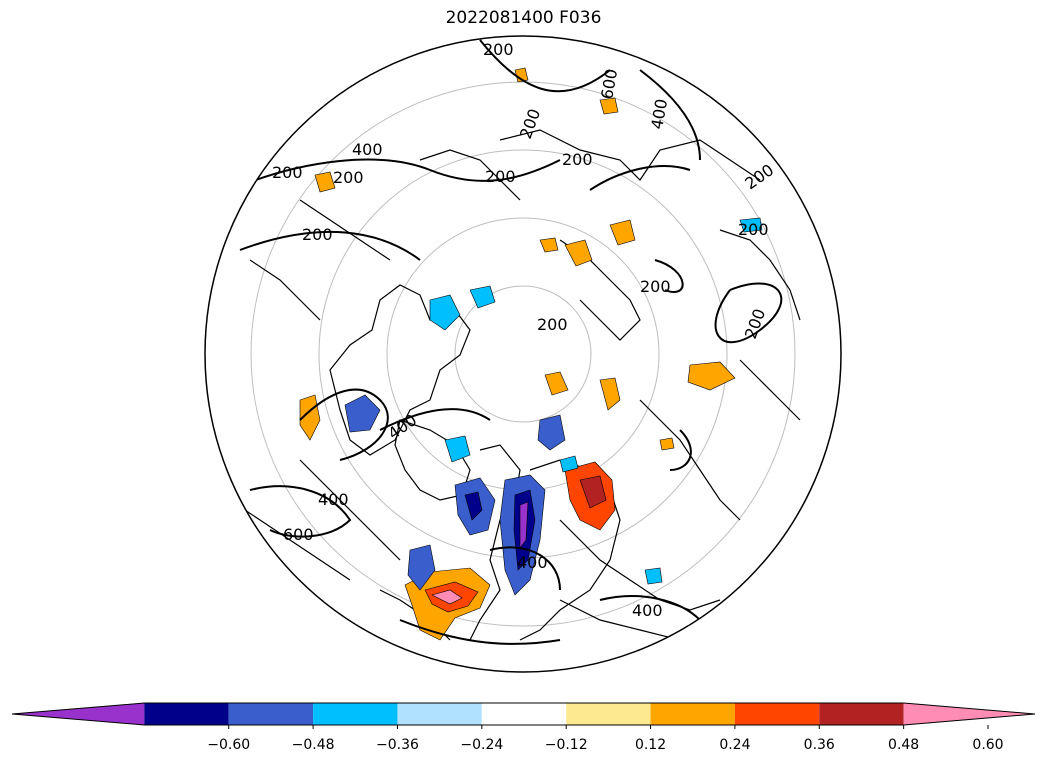  I want to click on colorbar, so click(523, 715).